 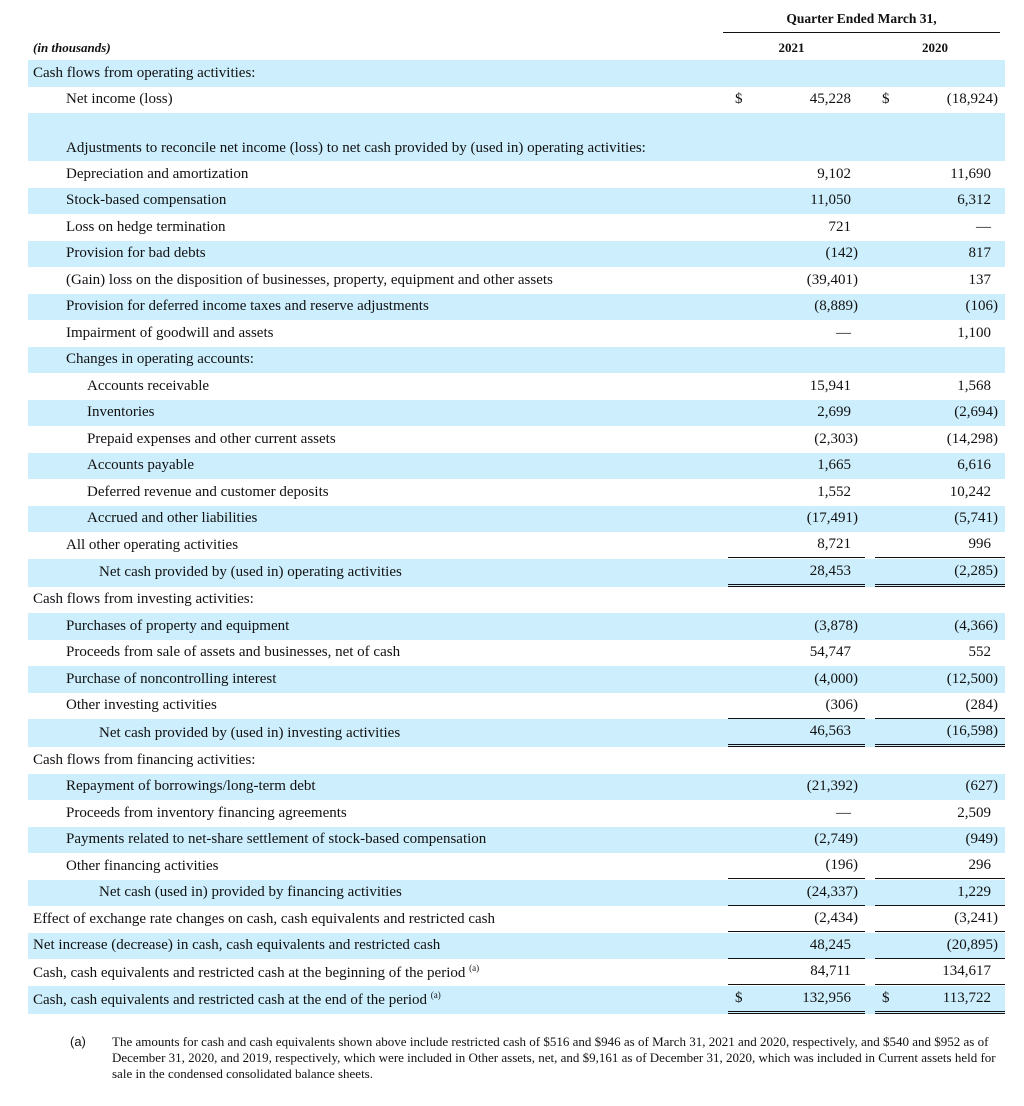 I want to click on row-label: Provision for bad debts, so click(x=378, y=253).